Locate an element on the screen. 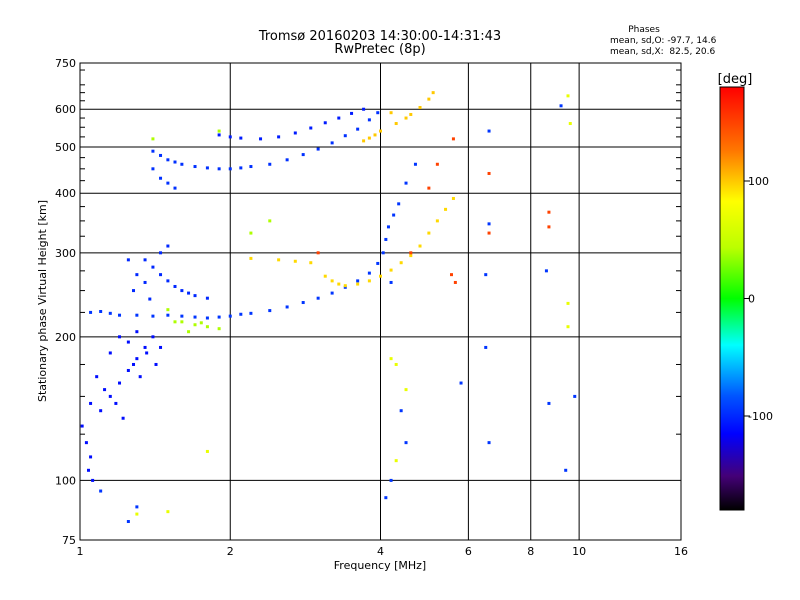 This screenshot has height=600, width=800. phase-stats-o: mean, sd,O: -97.7, 14.6 is located at coordinates (663, 41).